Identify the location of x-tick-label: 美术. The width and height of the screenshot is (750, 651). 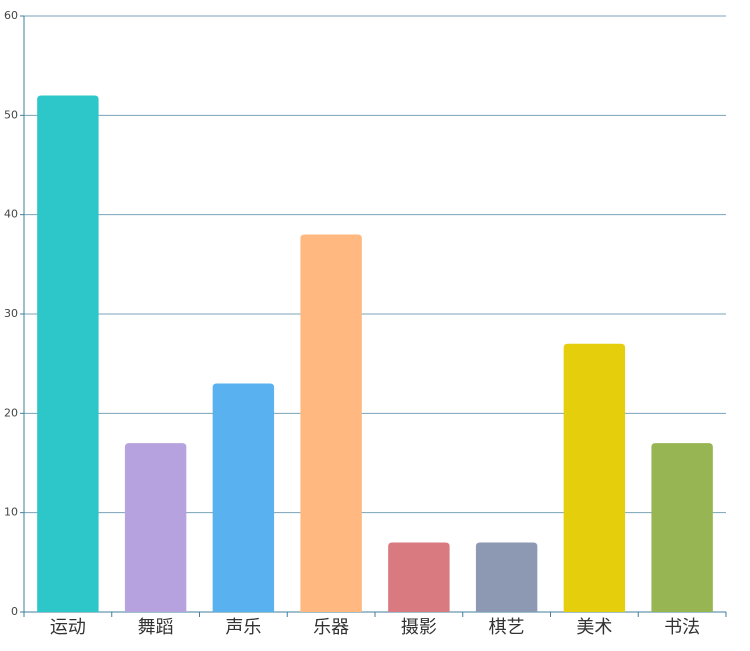
(594, 627).